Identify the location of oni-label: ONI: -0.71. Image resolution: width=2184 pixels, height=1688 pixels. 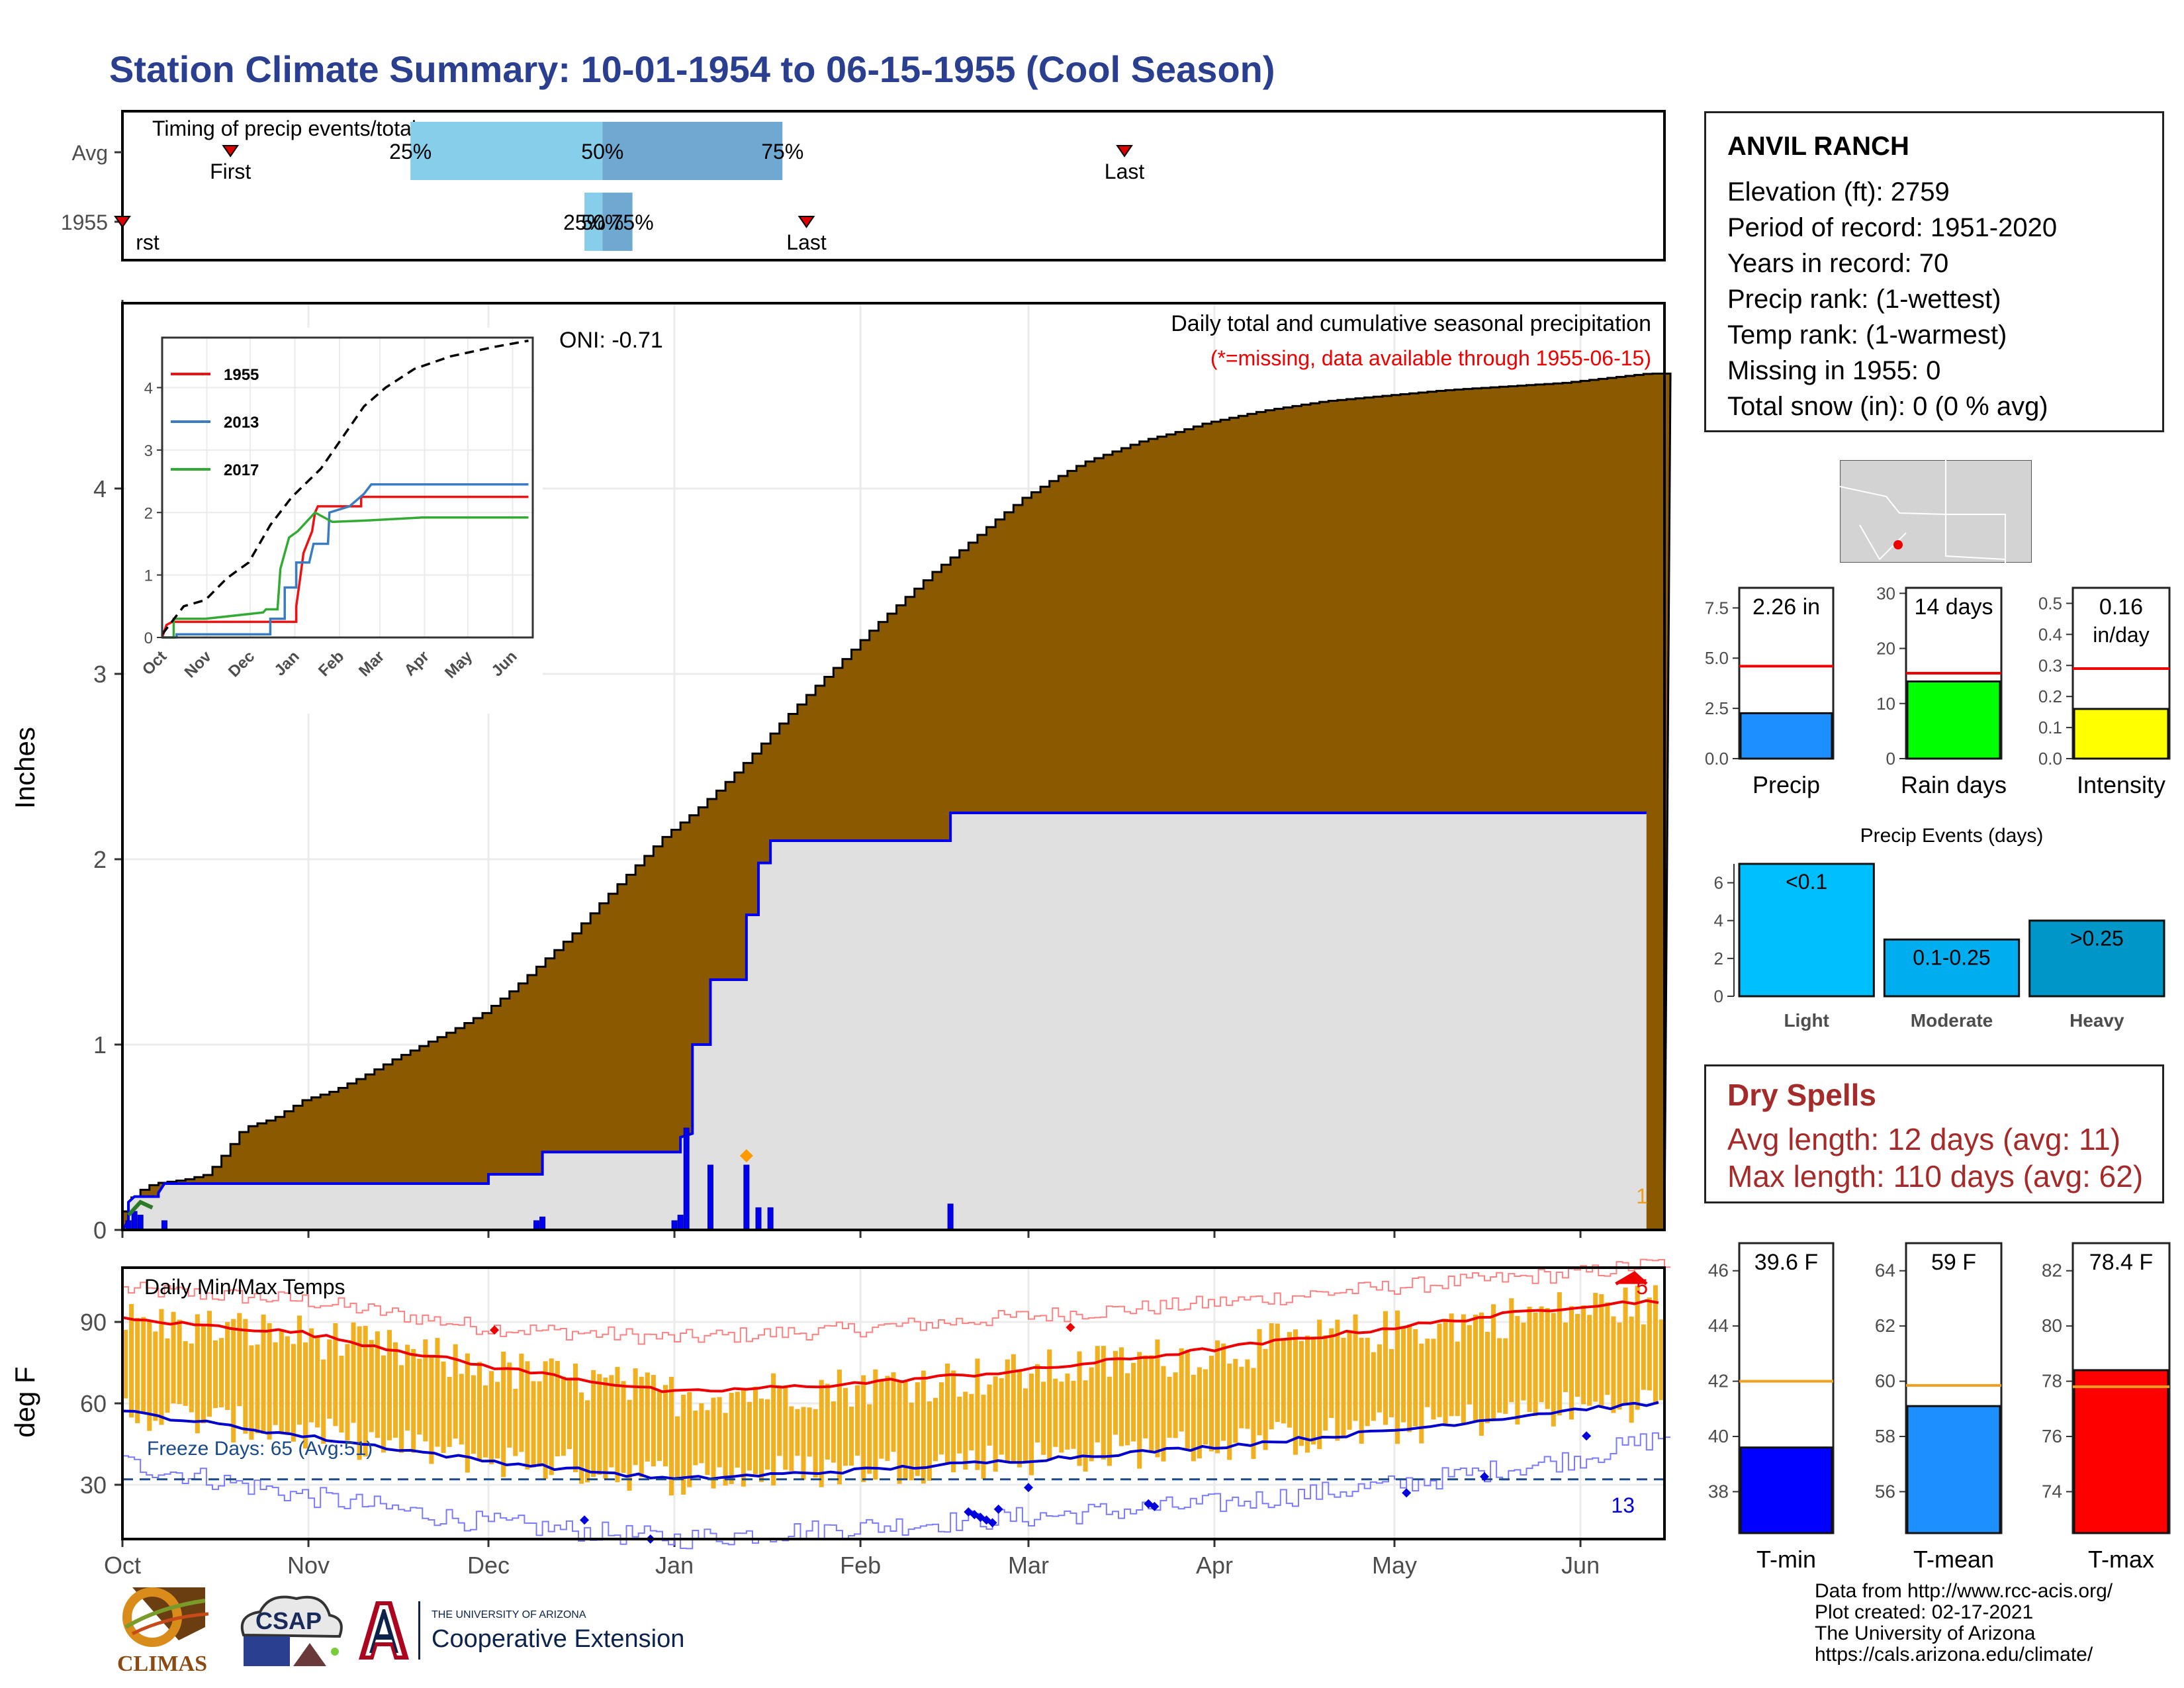
(611, 341).